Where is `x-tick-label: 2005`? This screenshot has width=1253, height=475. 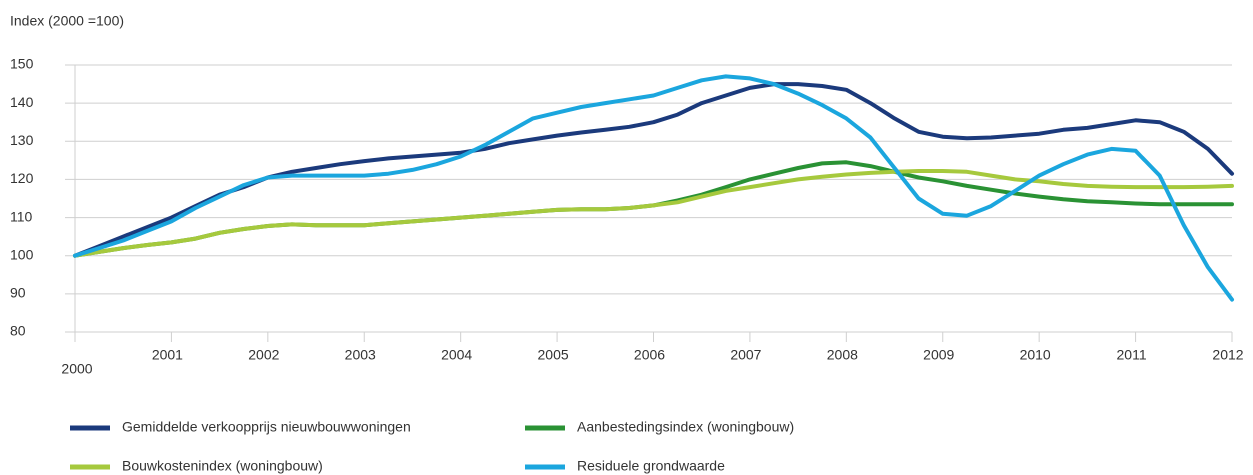 x-tick-label: 2005 is located at coordinates (553, 355).